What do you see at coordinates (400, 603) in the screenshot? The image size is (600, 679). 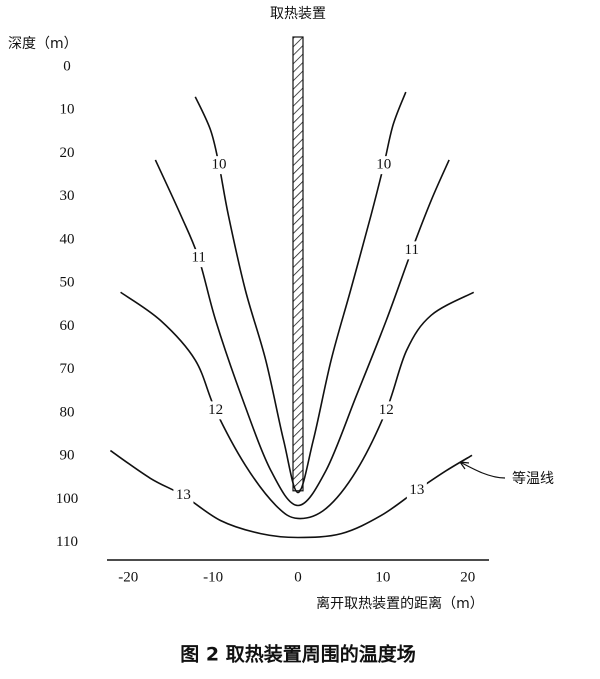 I see `x-axis-label: 离开取热装置的距离（m）` at bounding box center [400, 603].